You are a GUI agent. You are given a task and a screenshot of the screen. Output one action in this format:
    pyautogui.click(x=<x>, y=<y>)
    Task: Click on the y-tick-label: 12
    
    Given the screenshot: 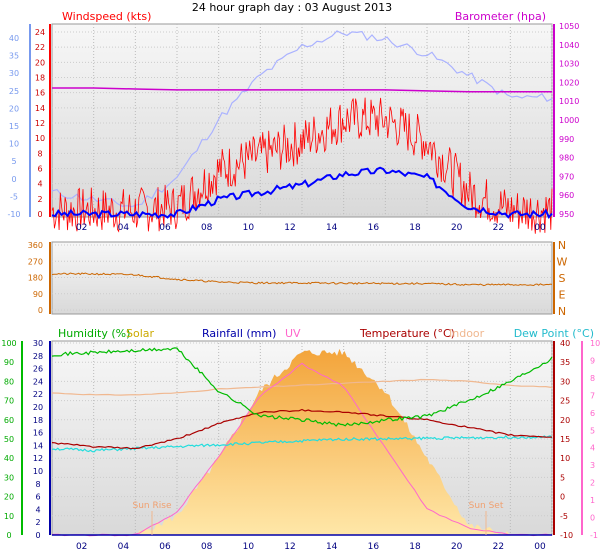 What is the action you would take?
    pyautogui.click(x=40, y=123)
    